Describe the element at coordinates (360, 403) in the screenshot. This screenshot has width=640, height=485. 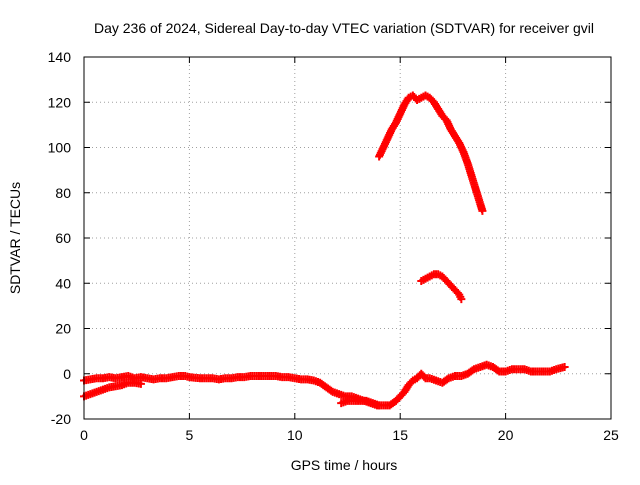
I see `series-dip-segment` at that location.